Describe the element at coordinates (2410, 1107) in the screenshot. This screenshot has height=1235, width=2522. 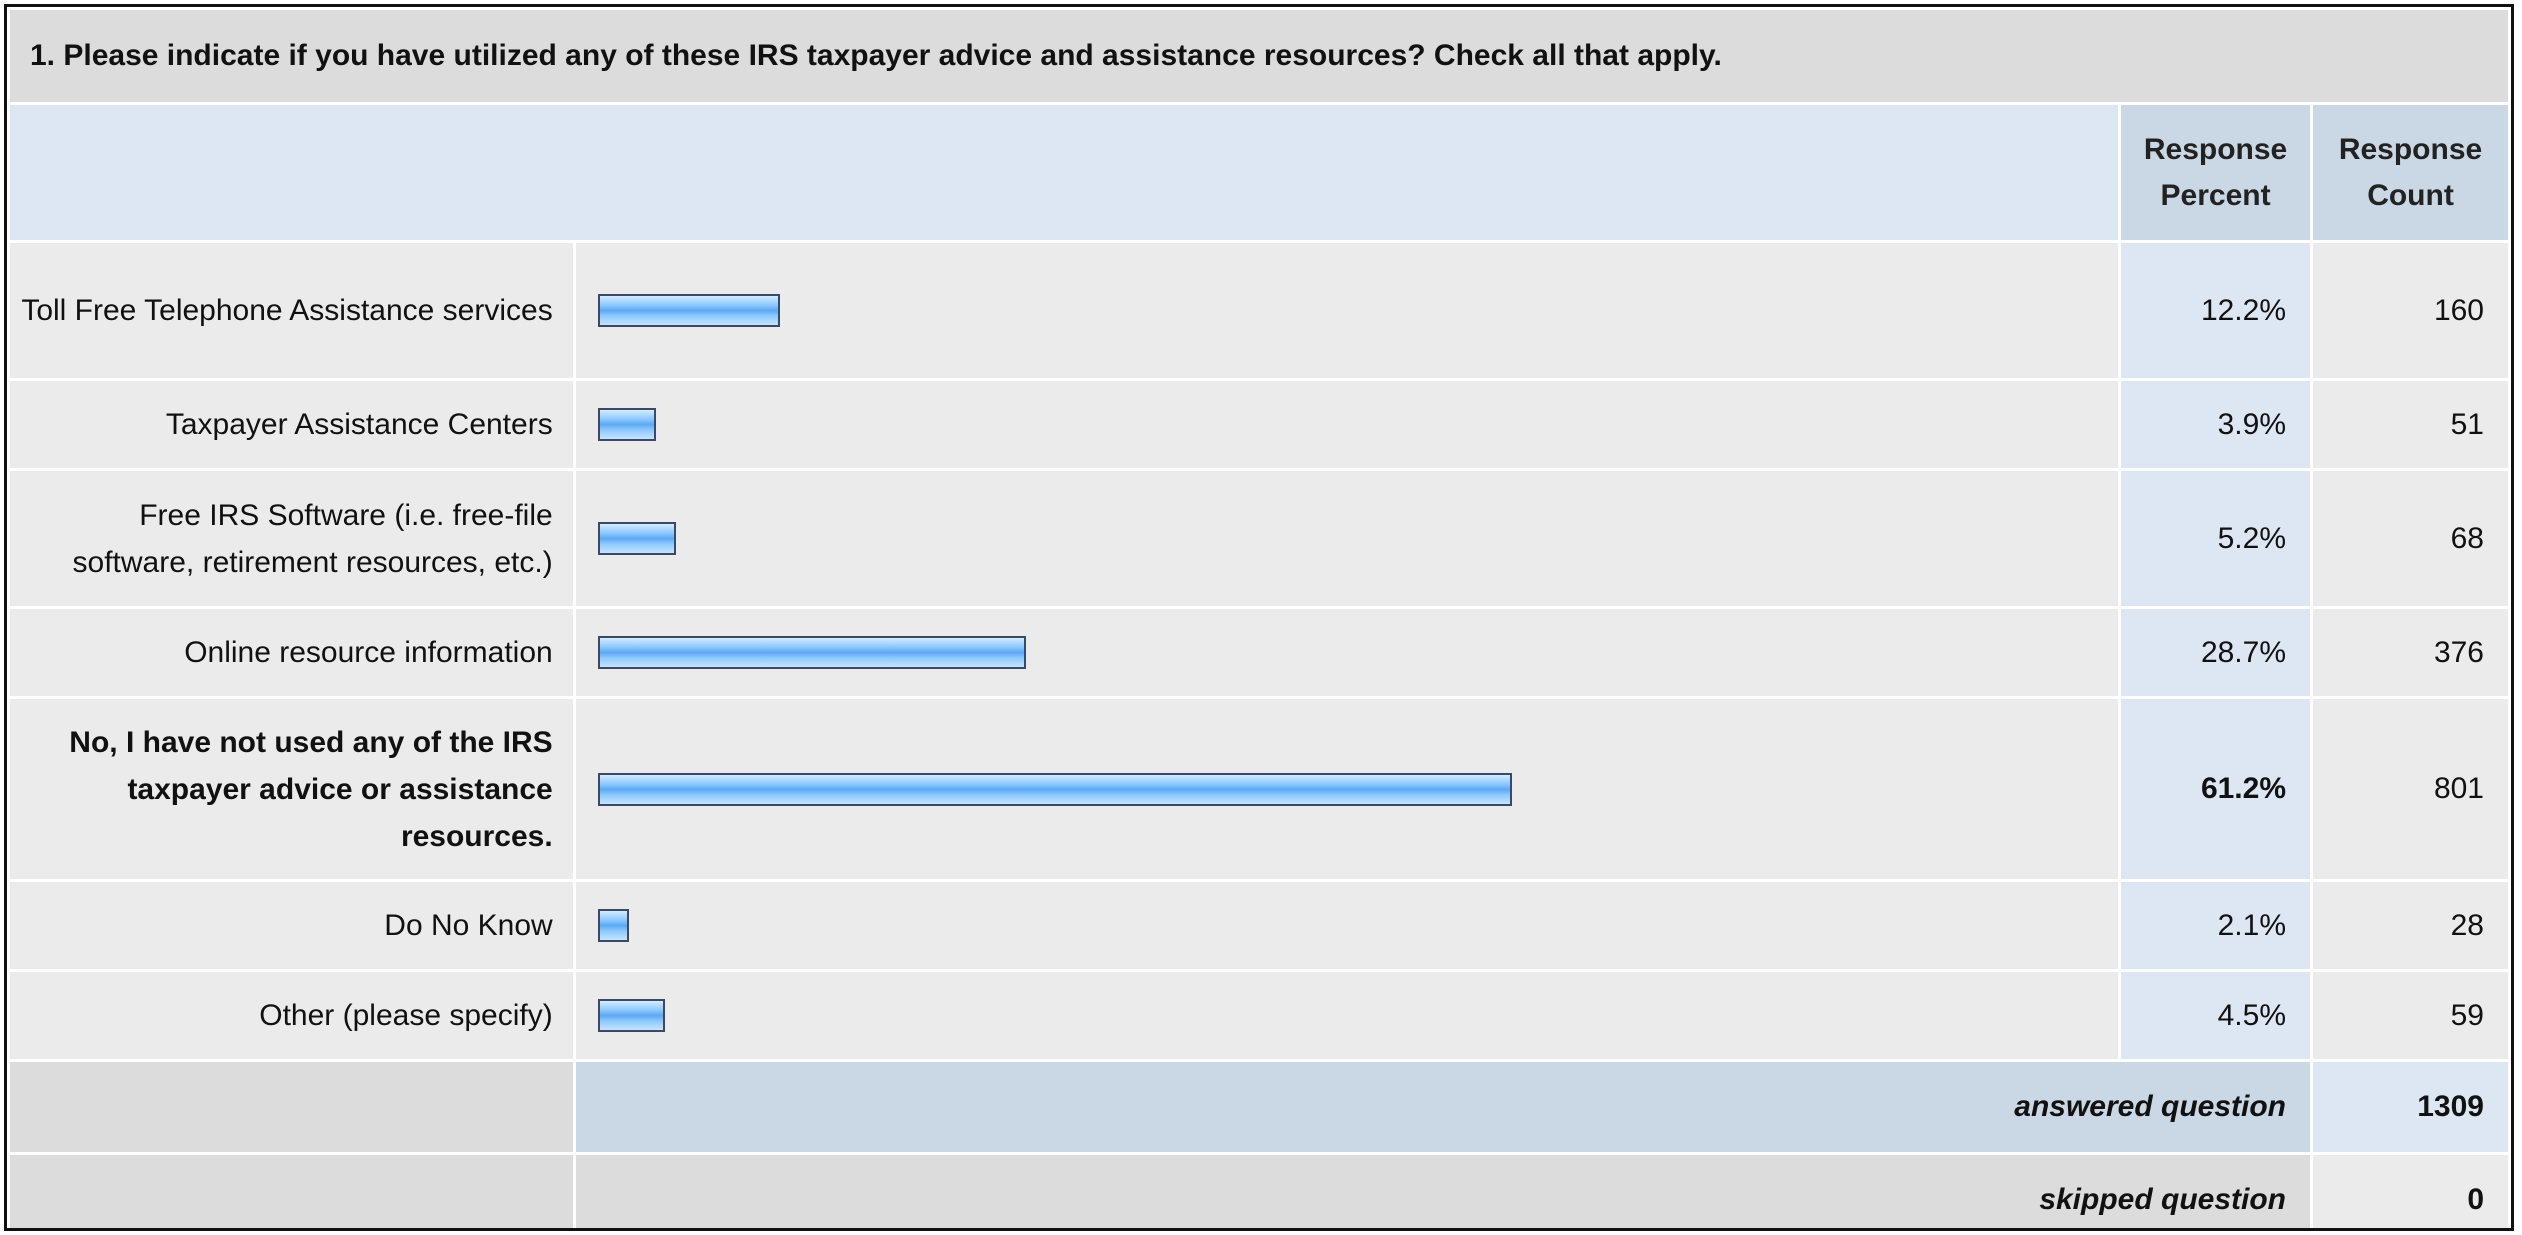
I see `answered-question-value: 1309` at that location.